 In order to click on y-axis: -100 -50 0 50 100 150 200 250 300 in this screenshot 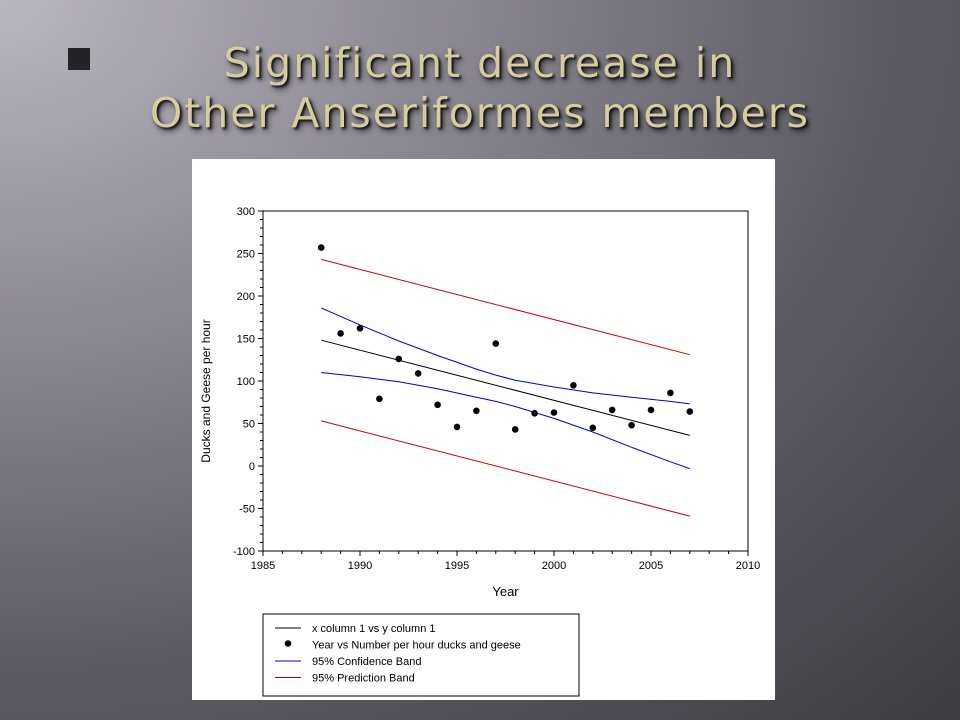, I will do `click(248, 382)`.